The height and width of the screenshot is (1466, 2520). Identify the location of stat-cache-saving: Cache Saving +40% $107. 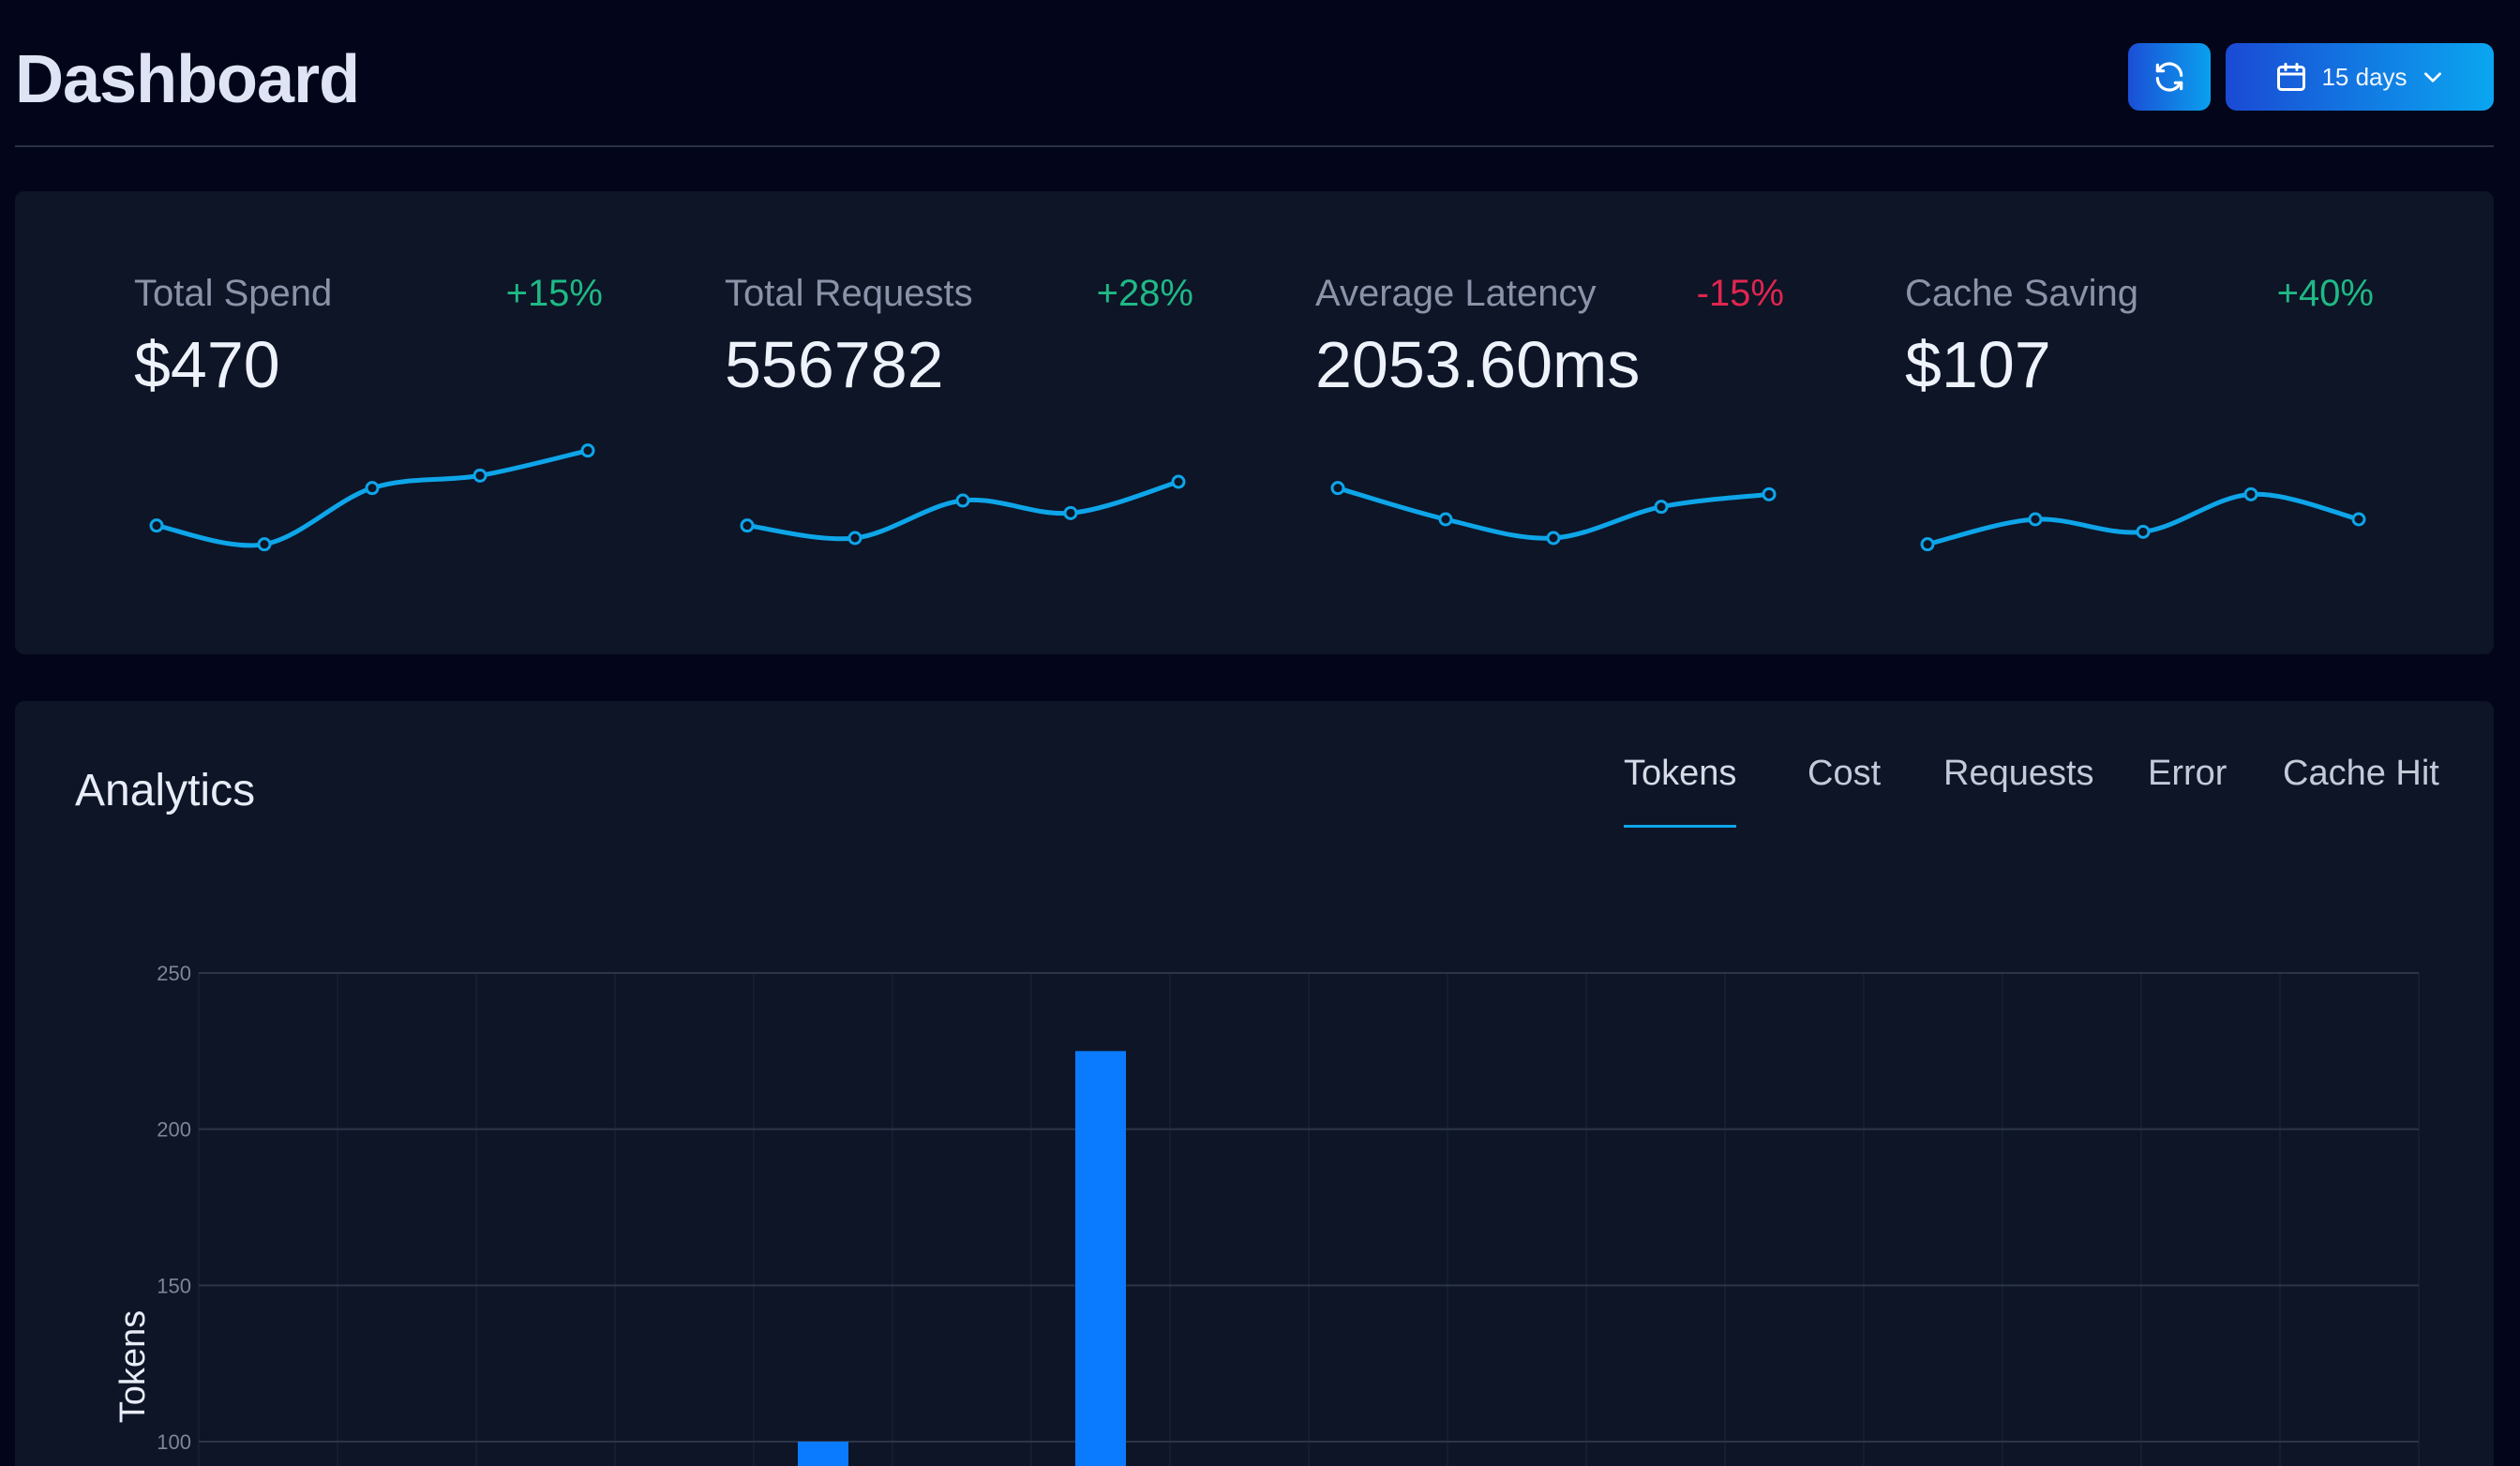
(2139, 422).